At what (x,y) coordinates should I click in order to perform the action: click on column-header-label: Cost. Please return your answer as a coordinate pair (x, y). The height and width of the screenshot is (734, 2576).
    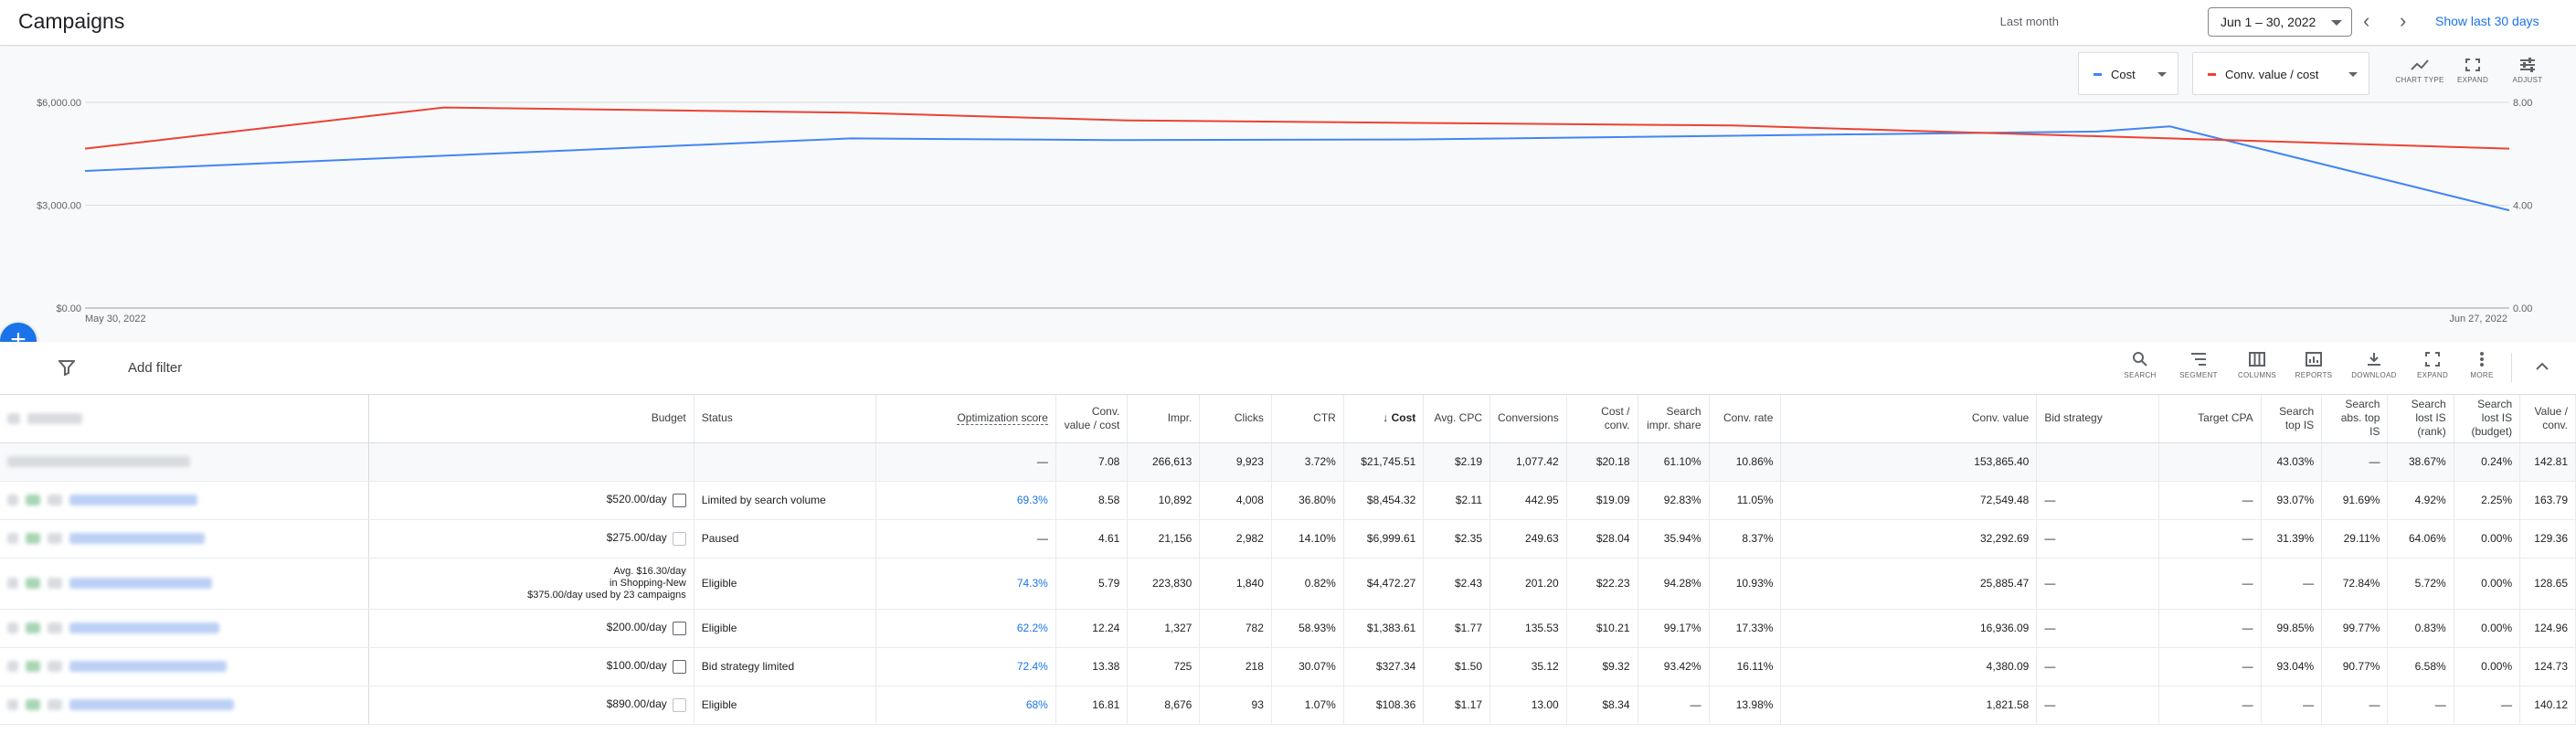
    Looking at the image, I should click on (1403, 418).